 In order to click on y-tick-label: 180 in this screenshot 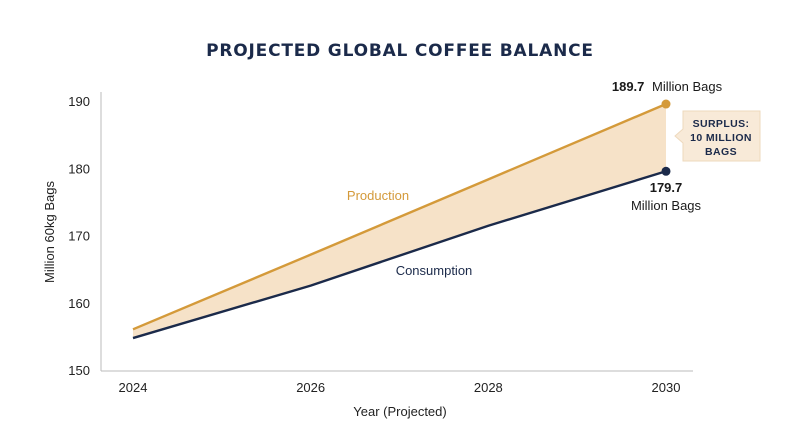, I will do `click(79, 168)`.